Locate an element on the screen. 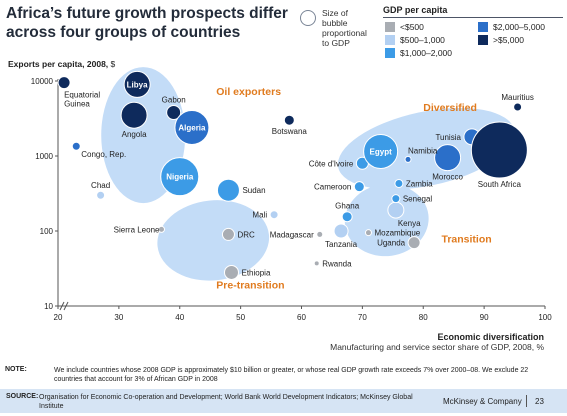 Image resolution: width=567 pixels, height=416 pixels. size-key-line2: bubble is located at coordinates (335, 23).